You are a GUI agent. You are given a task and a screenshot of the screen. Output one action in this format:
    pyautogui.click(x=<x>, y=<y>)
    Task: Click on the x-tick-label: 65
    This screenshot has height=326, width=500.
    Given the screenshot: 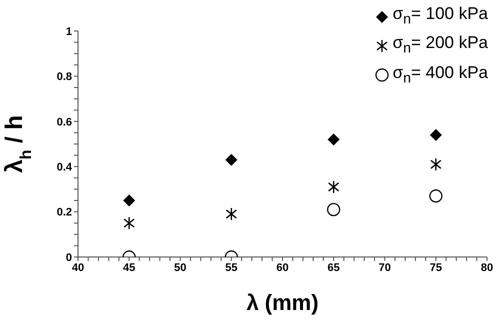 What is the action you would take?
    pyautogui.click(x=334, y=268)
    